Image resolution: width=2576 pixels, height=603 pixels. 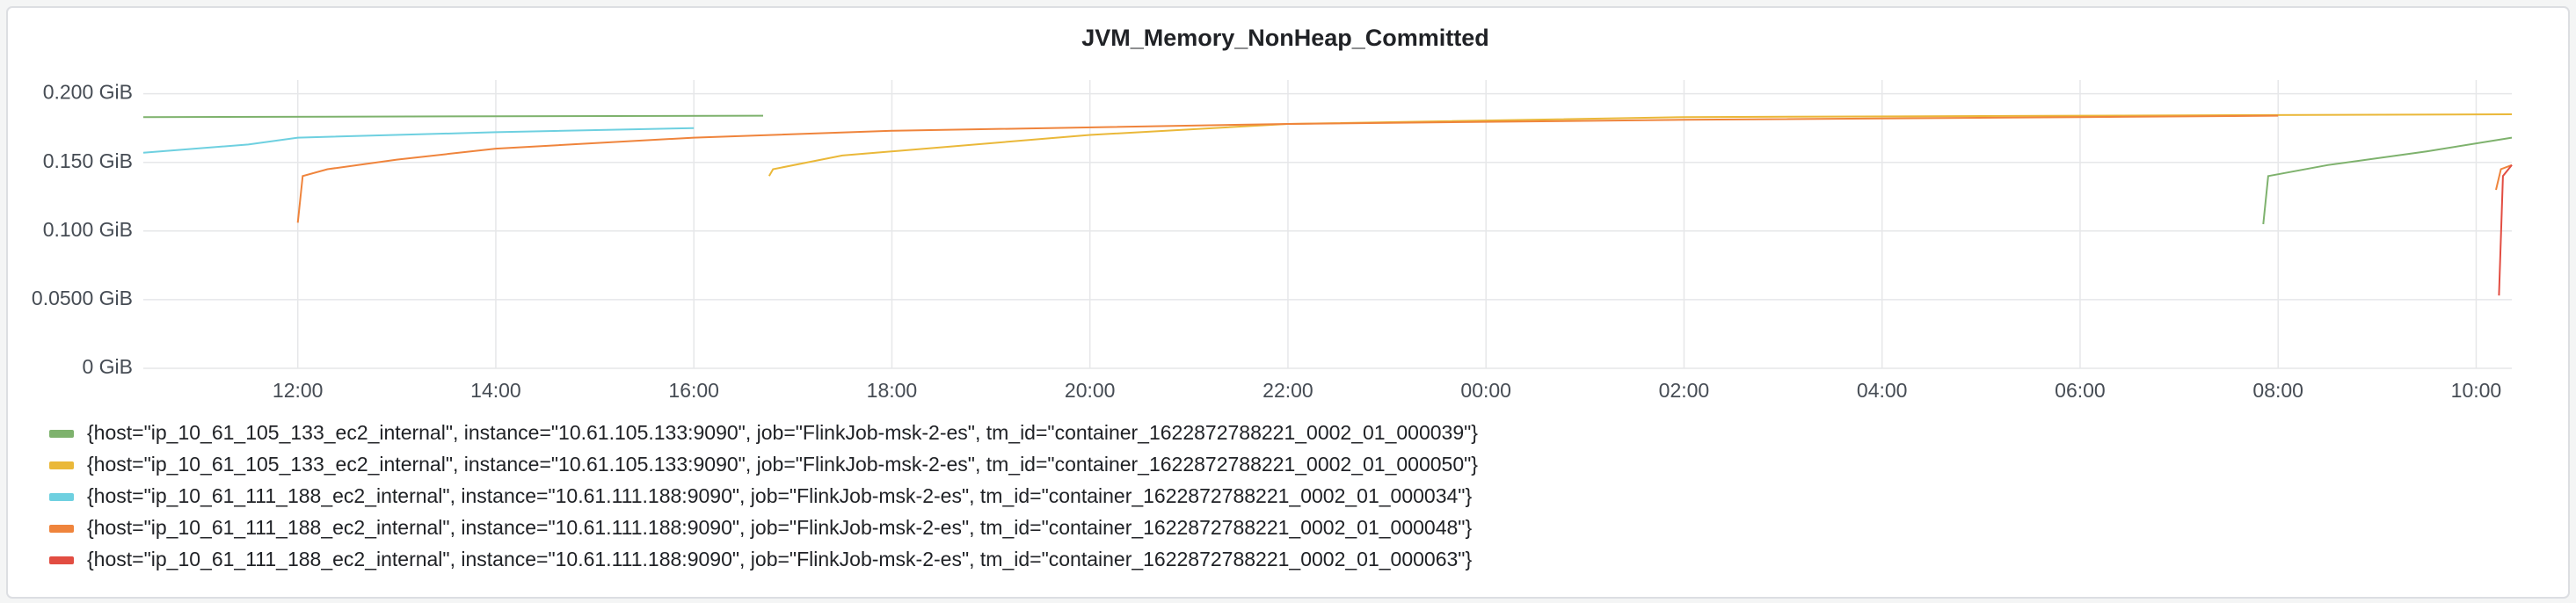 What do you see at coordinates (107, 366) in the screenshot?
I see `y-tick-label: 0 GiB` at bounding box center [107, 366].